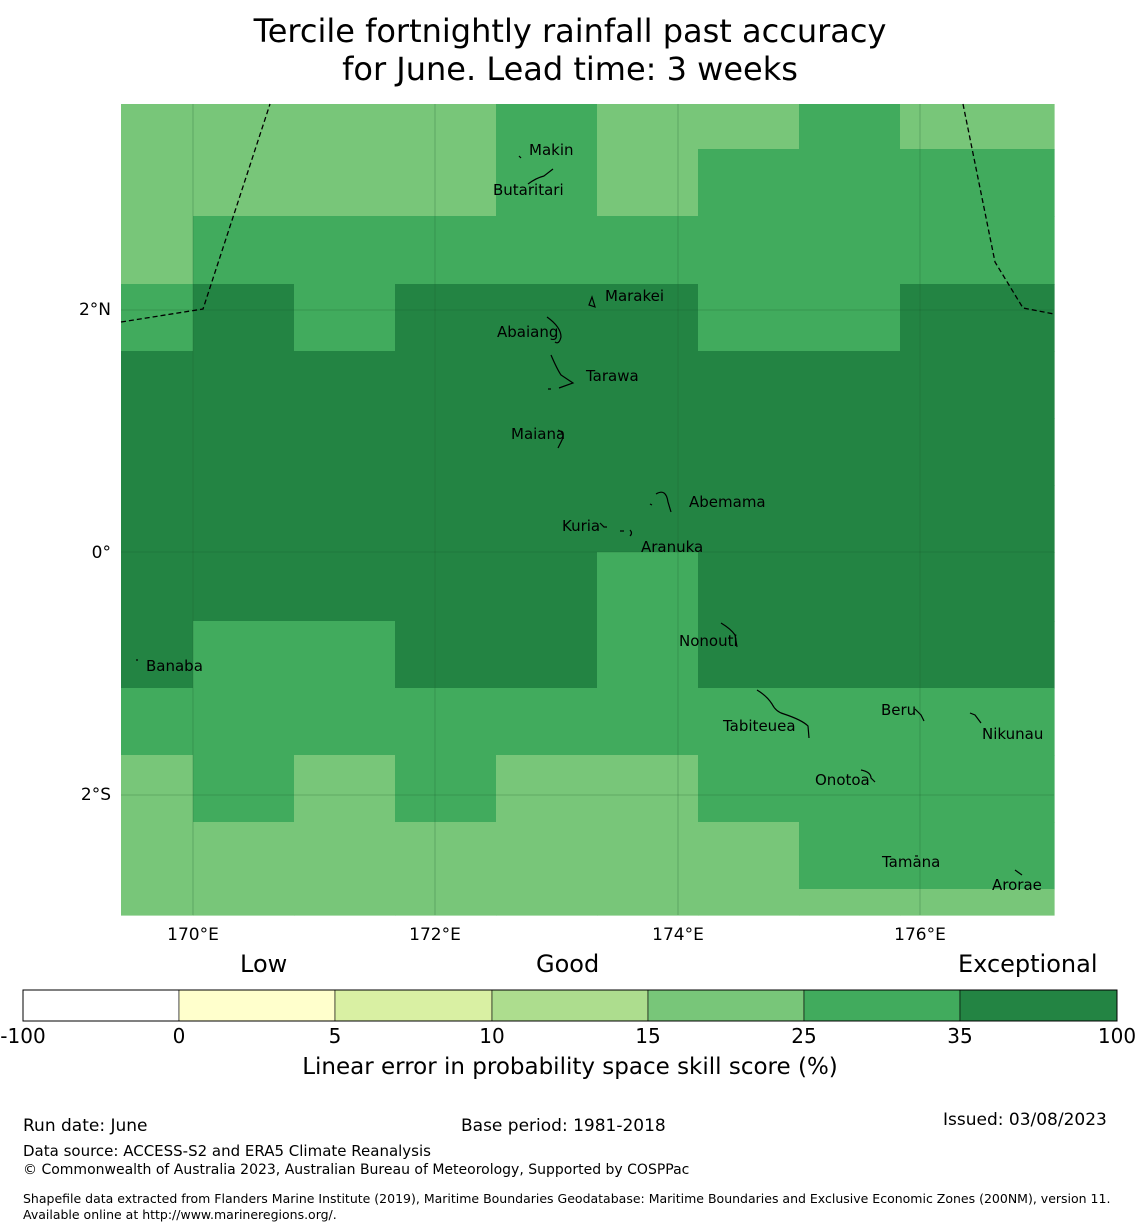  Describe the element at coordinates (960, 1036) in the screenshot. I see `colorbar-tick-label: 35` at that location.